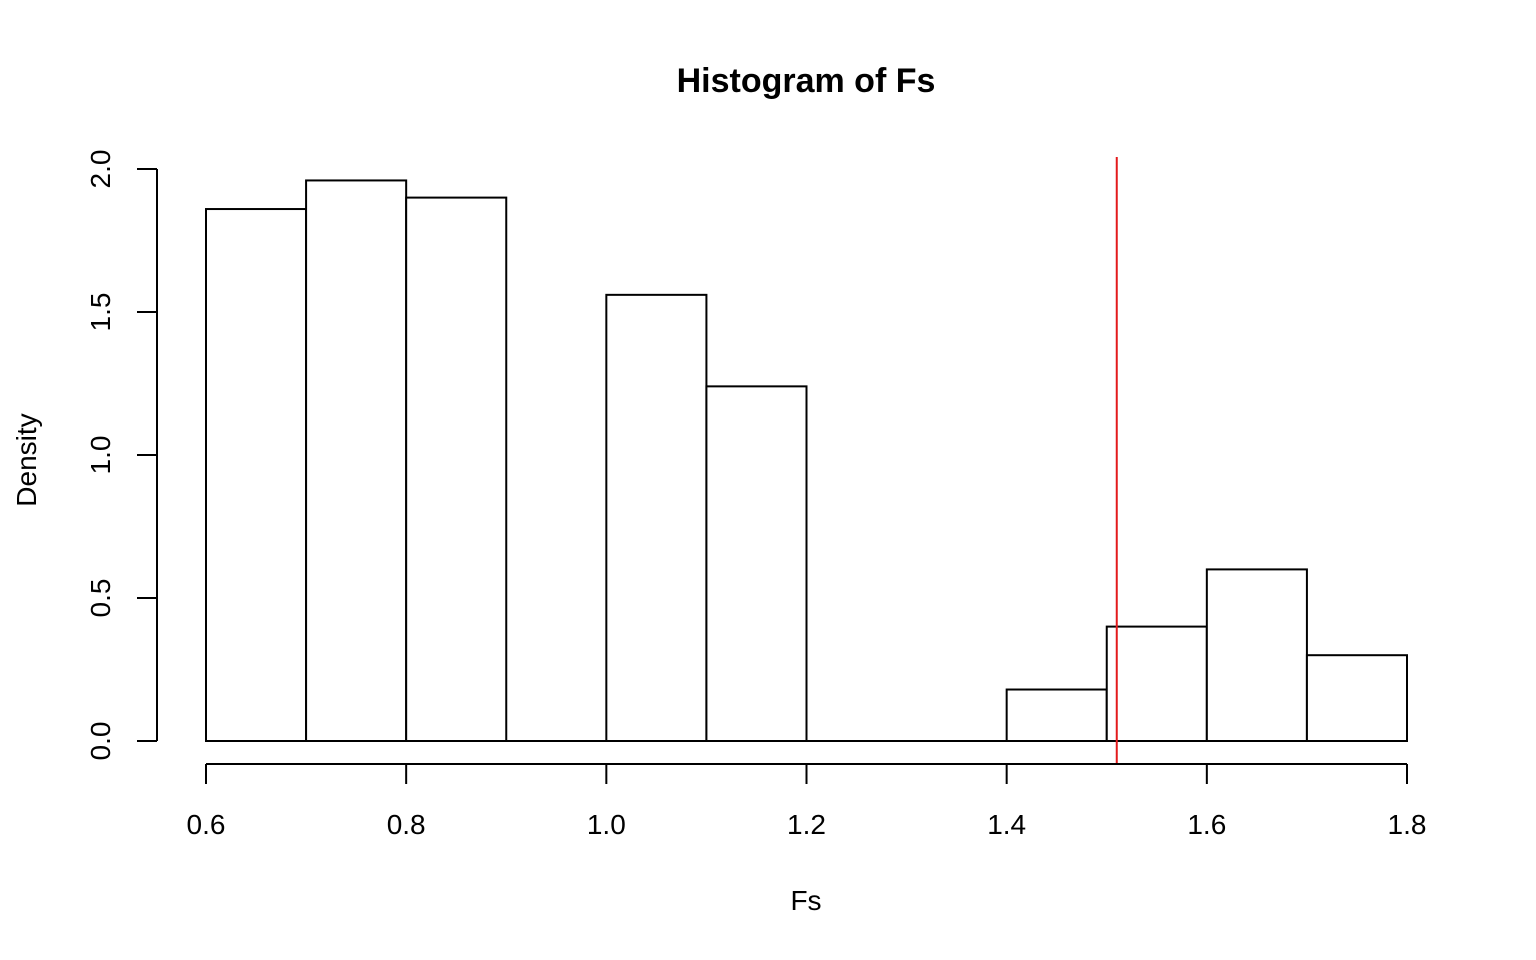 The width and height of the screenshot is (1536, 960). I want to click on chart-title: Histogram of Fs, so click(806, 81).